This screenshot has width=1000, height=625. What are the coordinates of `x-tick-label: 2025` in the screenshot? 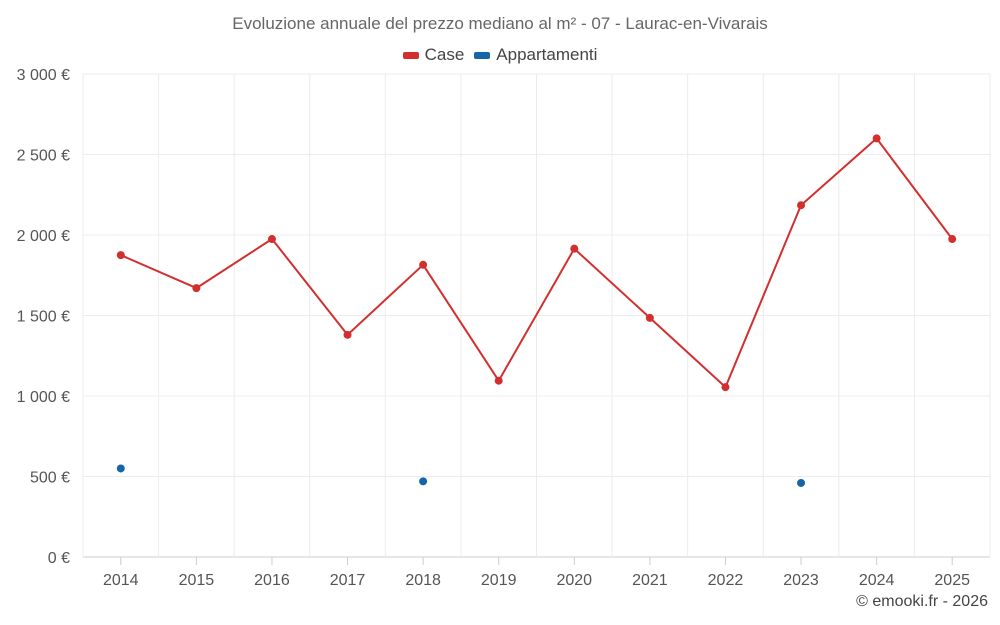 It's located at (952, 580).